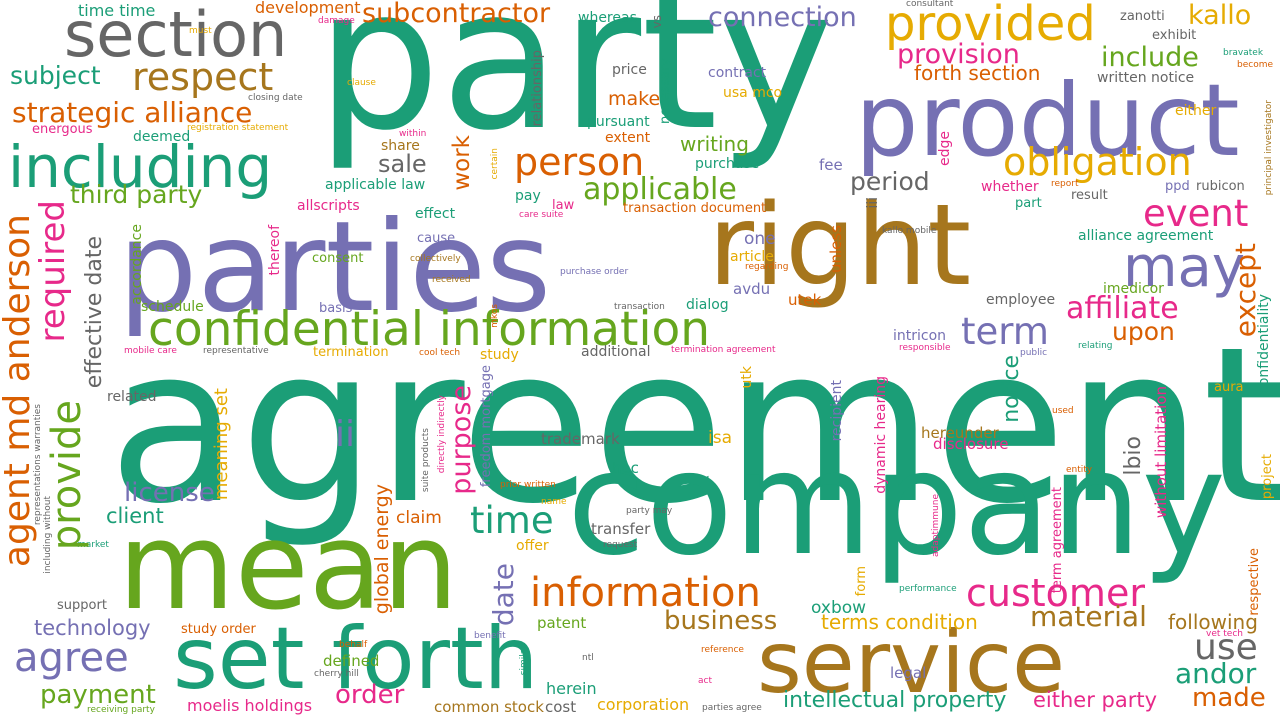 The width and height of the screenshot is (1280, 720). I want to click on word-cost: cost, so click(561, 707).